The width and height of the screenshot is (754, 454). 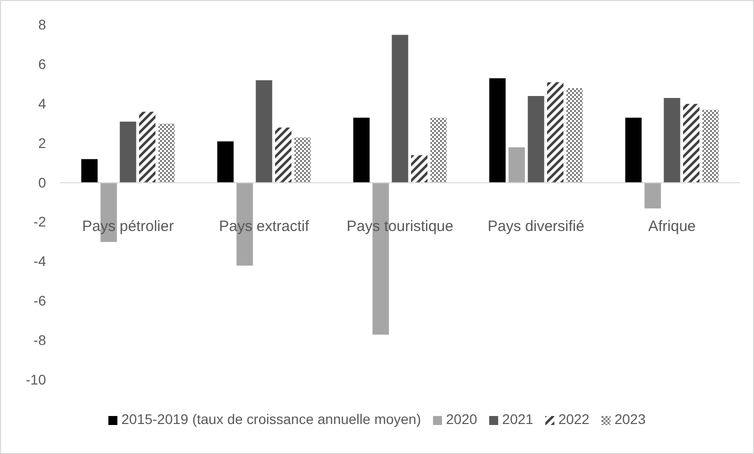 What do you see at coordinates (40, 300) in the screenshot?
I see `y-tick-label: -6` at bounding box center [40, 300].